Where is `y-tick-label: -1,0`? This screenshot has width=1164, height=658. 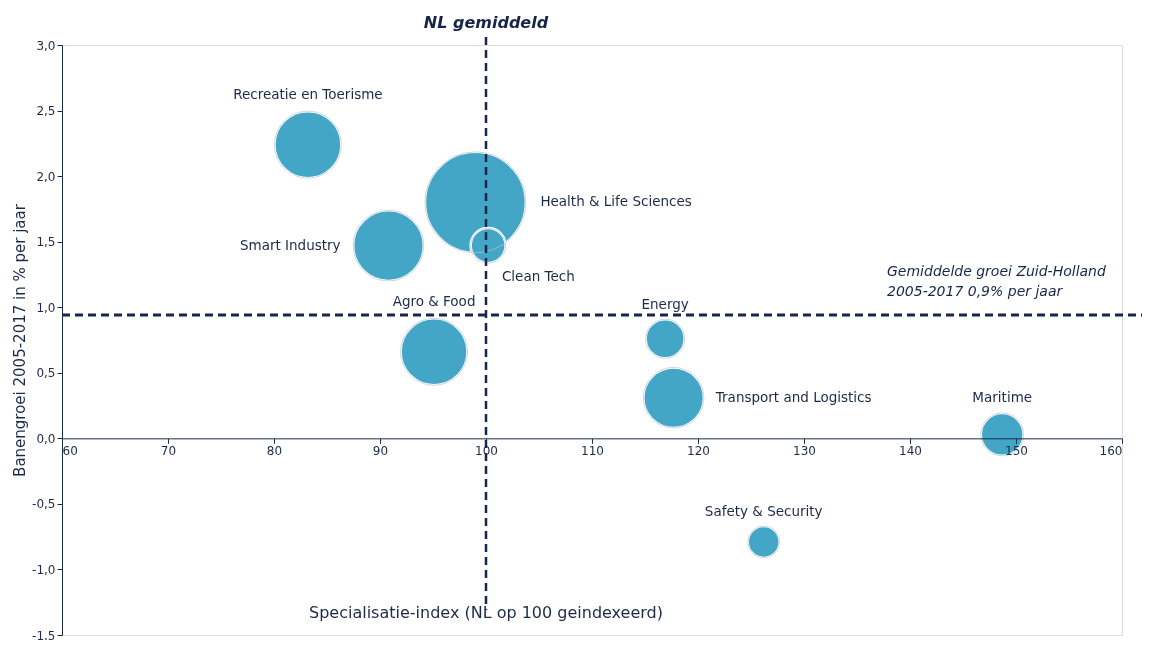
y-tick-label: -1,0 is located at coordinates (44, 569).